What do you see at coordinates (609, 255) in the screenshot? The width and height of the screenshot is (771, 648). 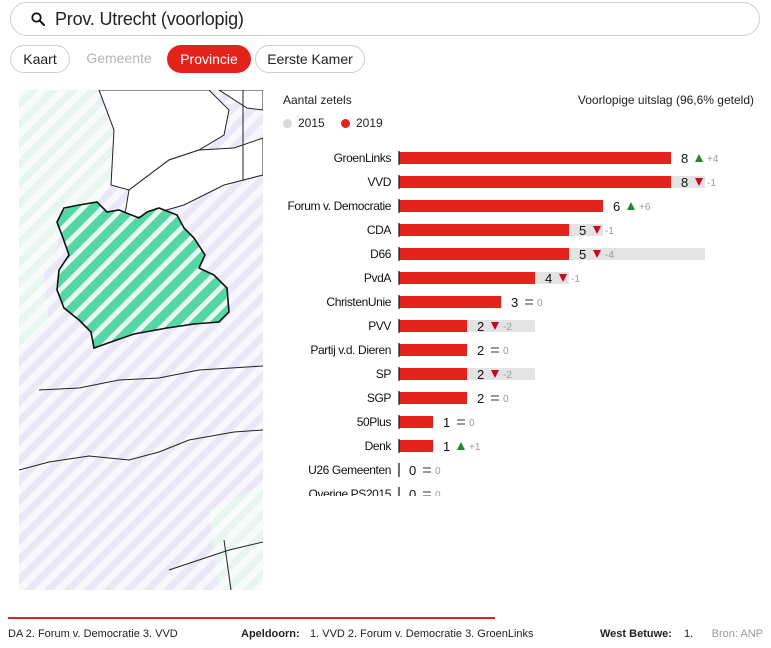 I see `change-label: -4` at bounding box center [609, 255].